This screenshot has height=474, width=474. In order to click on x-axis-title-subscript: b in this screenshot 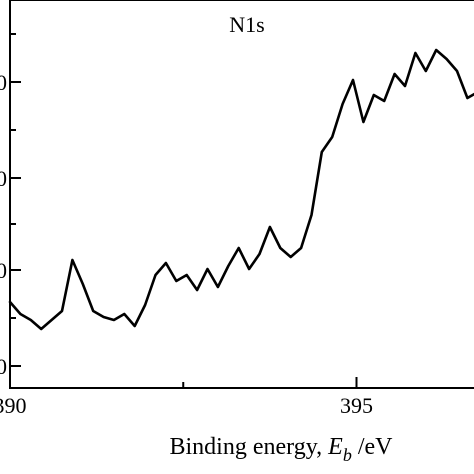, I will do `click(347, 455)`.